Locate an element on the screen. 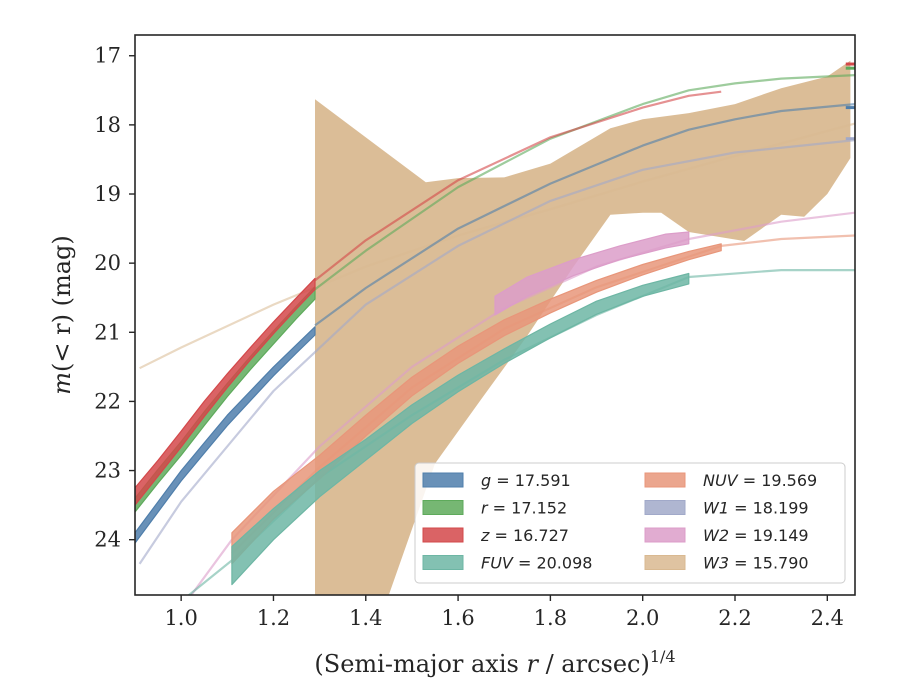 The image size is (900, 700). legend-item-g: g = 17.591 is located at coordinates (496, 480).